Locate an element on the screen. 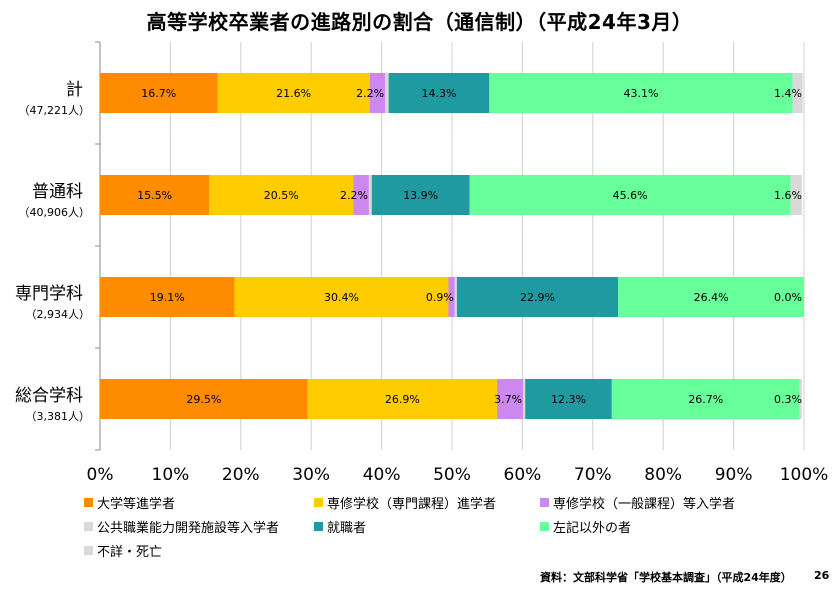 This screenshot has width=839, height=593. data-label: 45.6% is located at coordinates (630, 195).